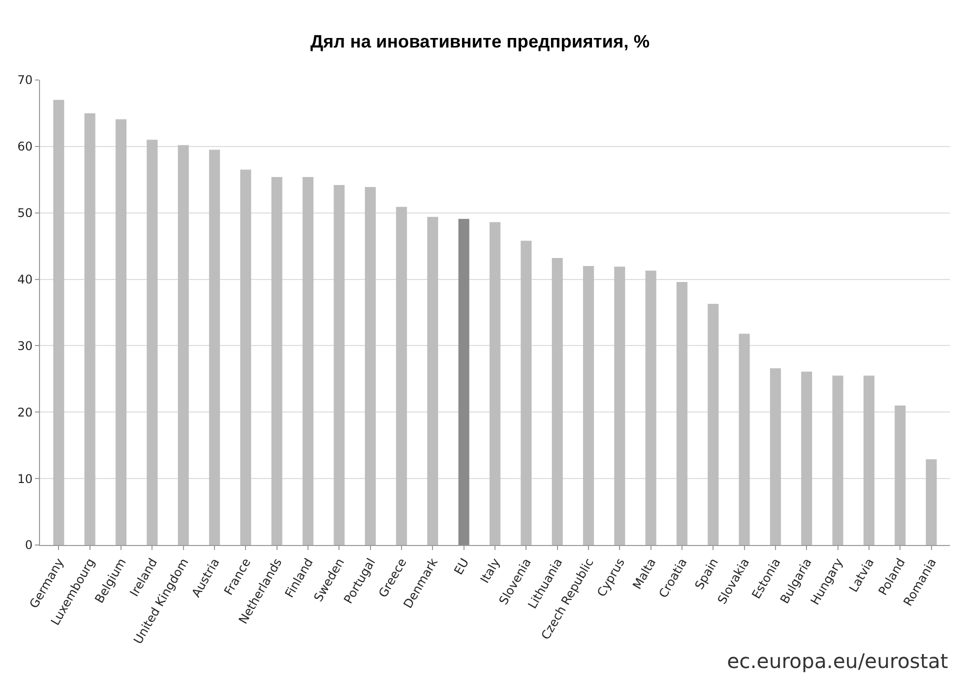 The image size is (960, 695). Describe the element at coordinates (25, 279) in the screenshot. I see `y-tick-label: 40` at that location.